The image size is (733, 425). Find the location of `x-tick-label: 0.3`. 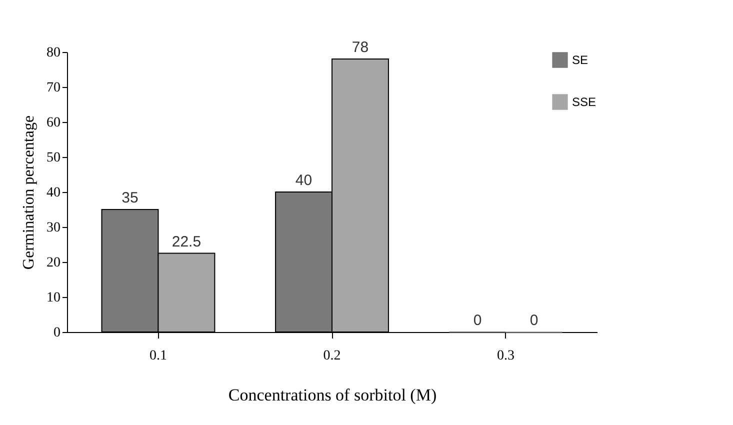

x-tick-label: 0.3 is located at coordinates (506, 356).